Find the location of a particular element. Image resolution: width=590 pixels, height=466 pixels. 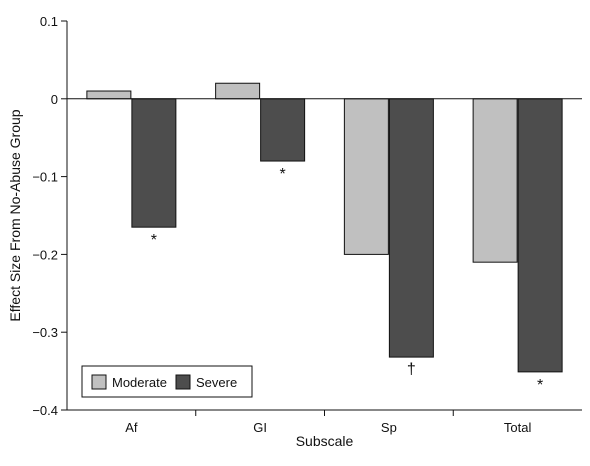

x-tick-label: Total is located at coordinates (518, 427).